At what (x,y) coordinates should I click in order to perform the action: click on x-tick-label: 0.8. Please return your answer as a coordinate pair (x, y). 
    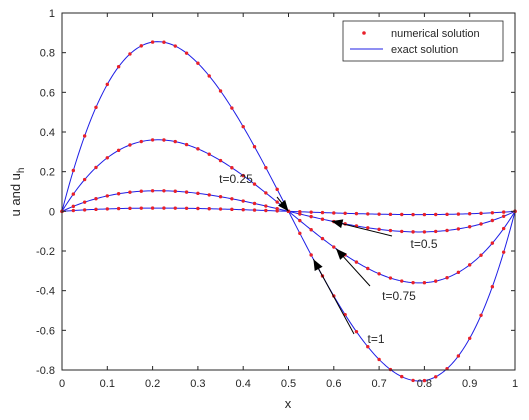
    Looking at the image, I should click on (424, 384).